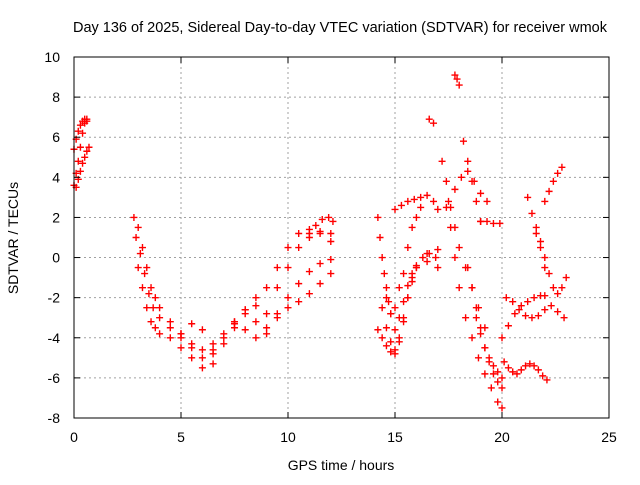 This screenshot has width=640, height=485. I want to click on x-tick-label: 20, so click(502, 437).